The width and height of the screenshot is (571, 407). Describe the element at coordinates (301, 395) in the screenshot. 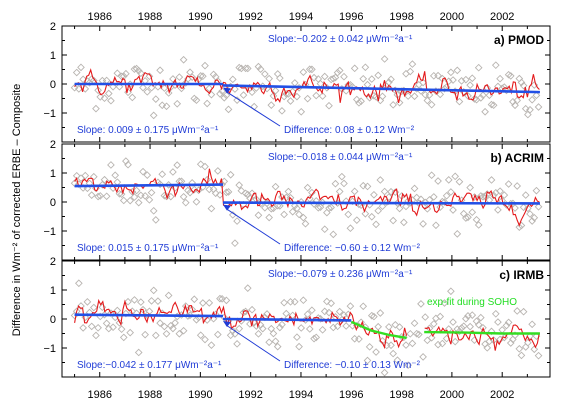

I see `bottom-x-tick-label: 1994` at that location.